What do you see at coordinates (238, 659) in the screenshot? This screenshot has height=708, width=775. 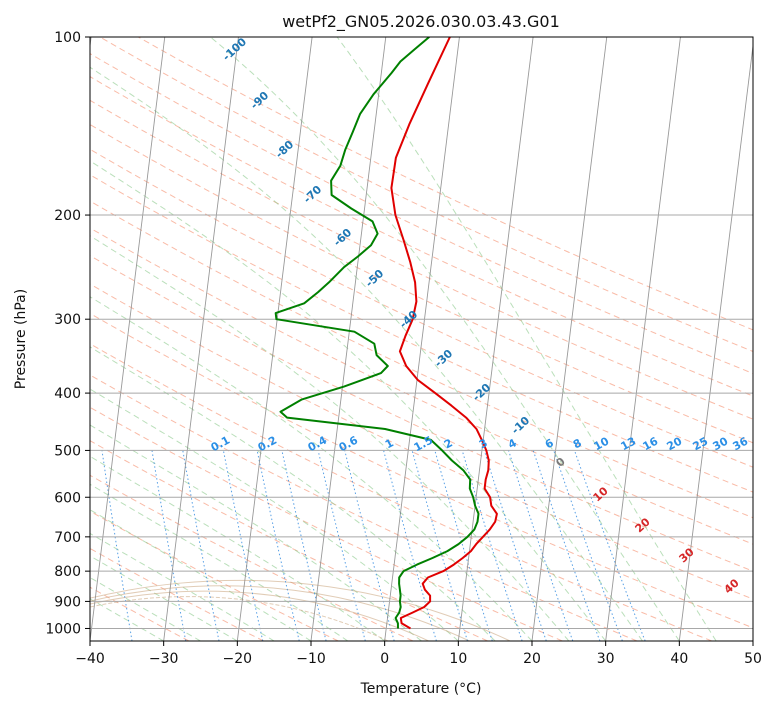 I see `x-tick-label: −20` at bounding box center [238, 659].